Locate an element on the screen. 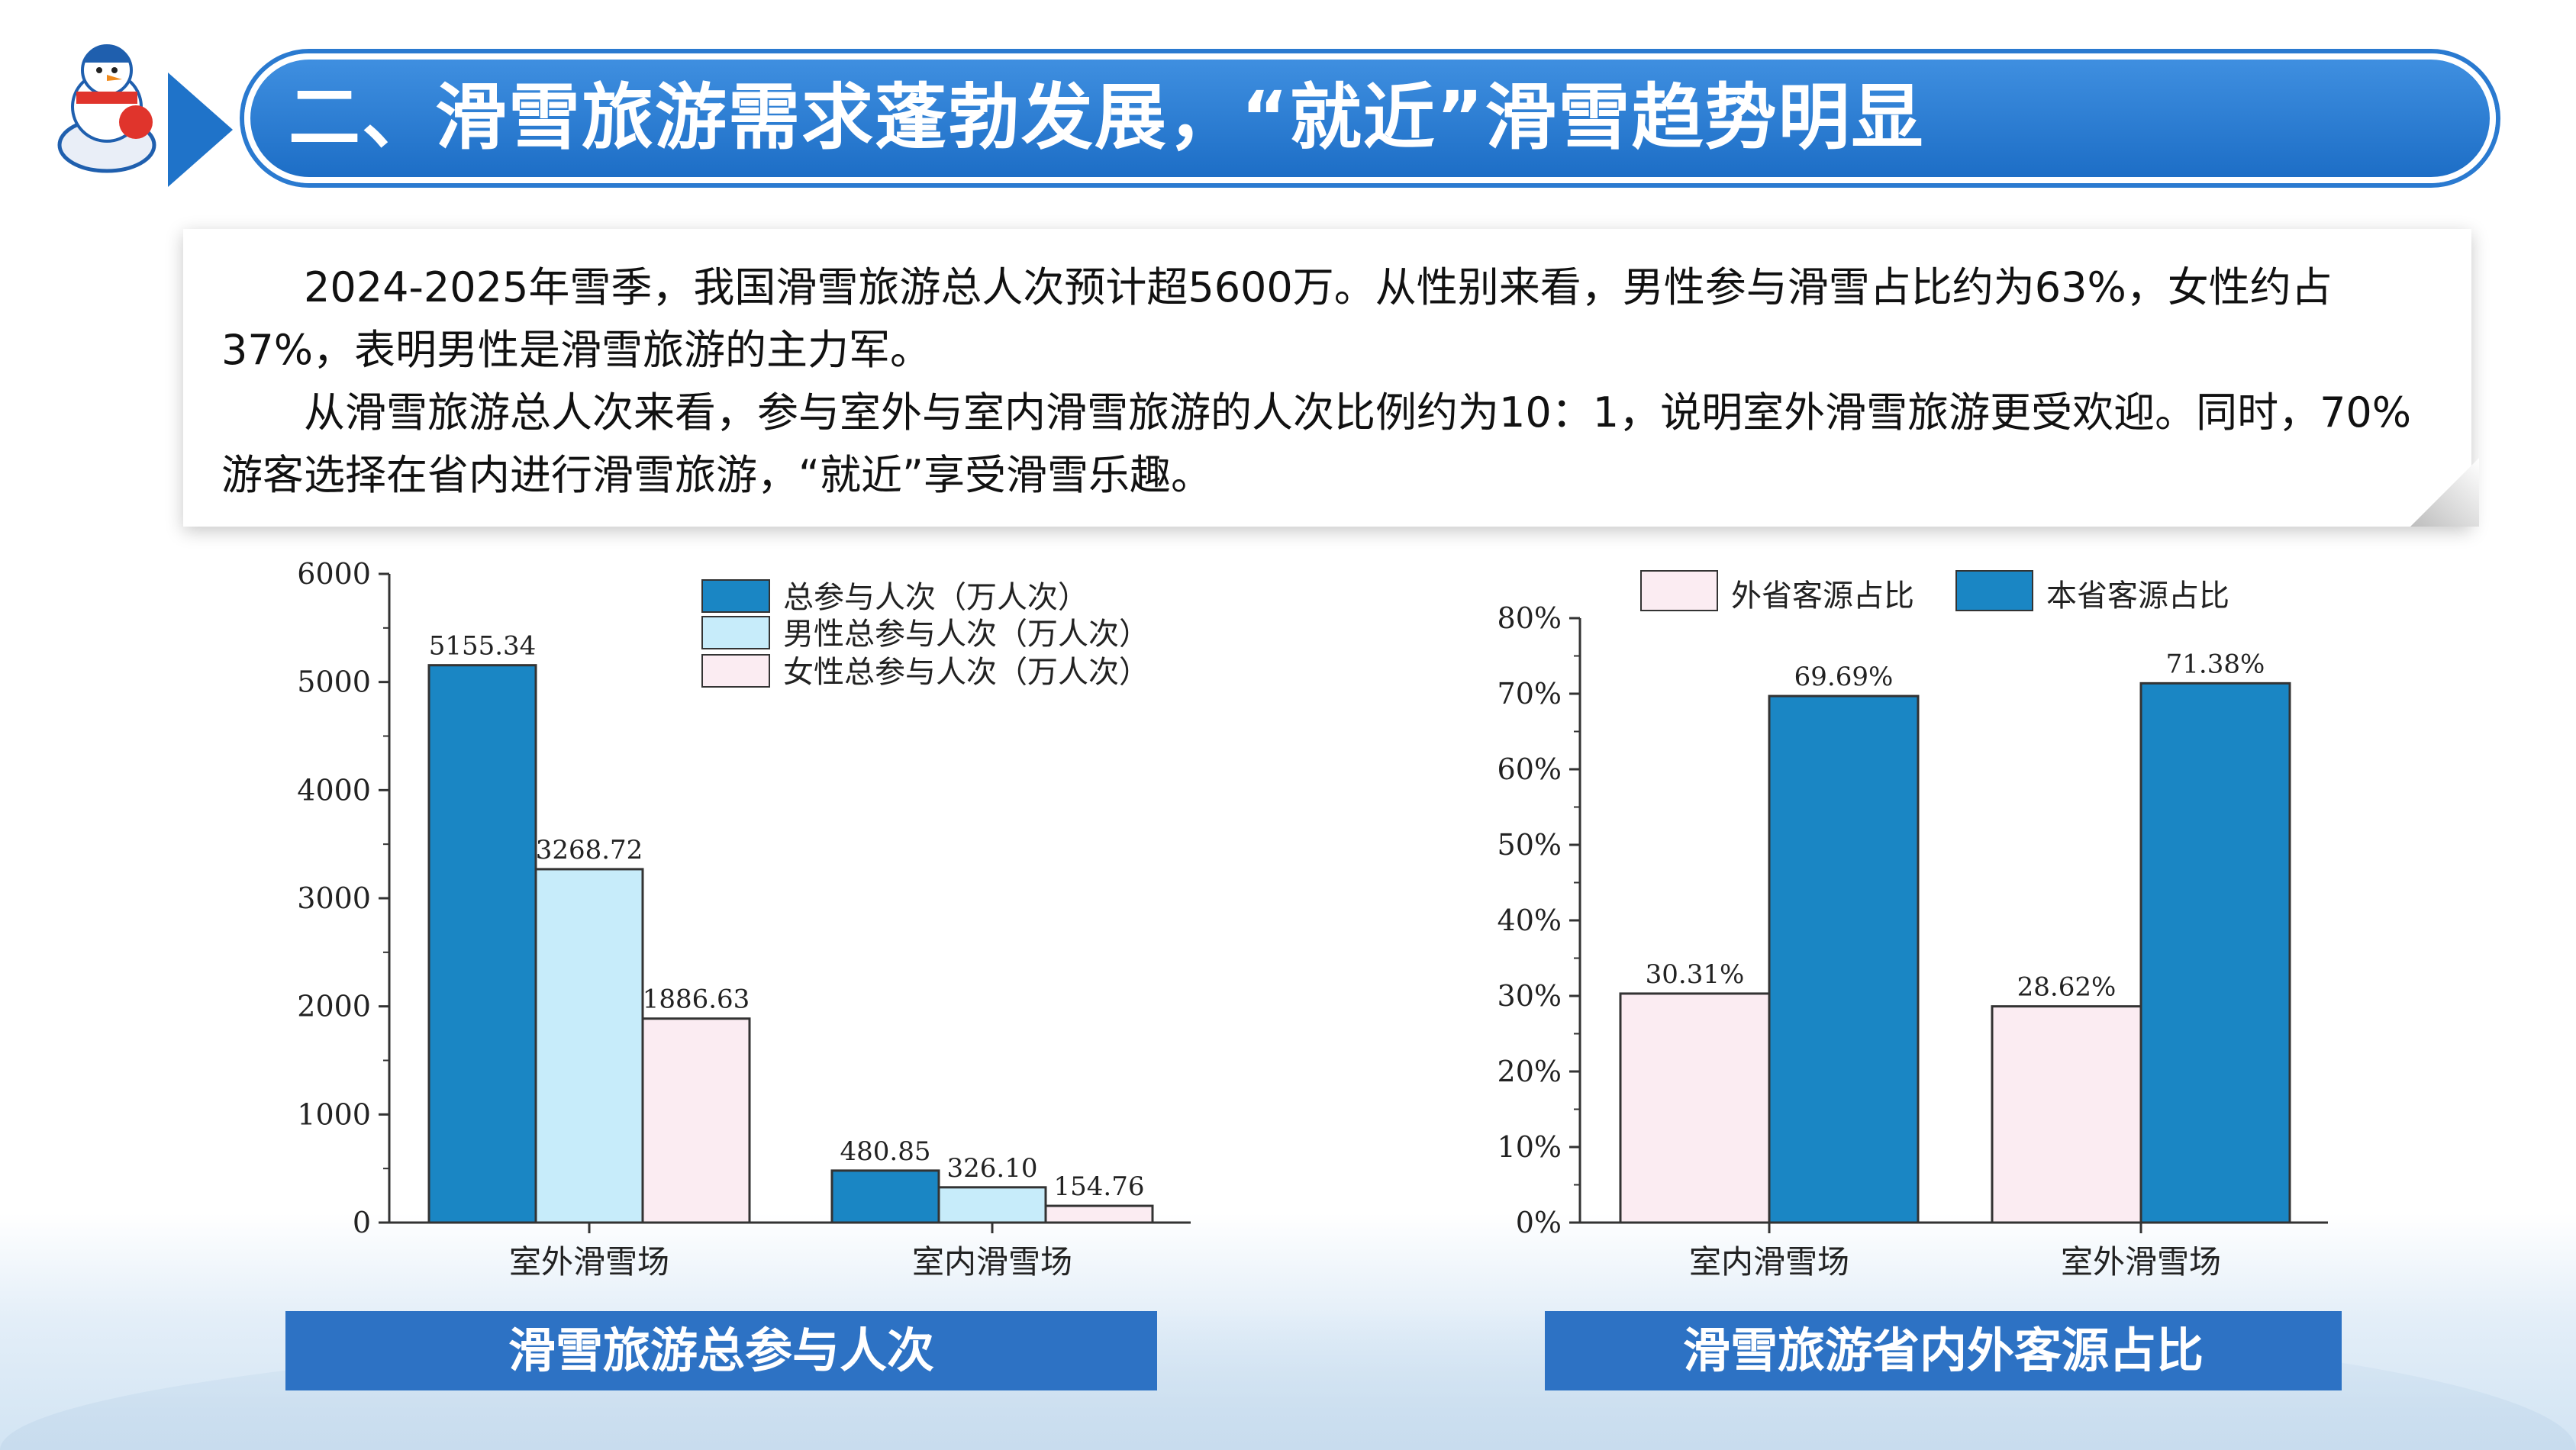  source-chart-y-tick-label: 0% is located at coordinates (1539, 1222).